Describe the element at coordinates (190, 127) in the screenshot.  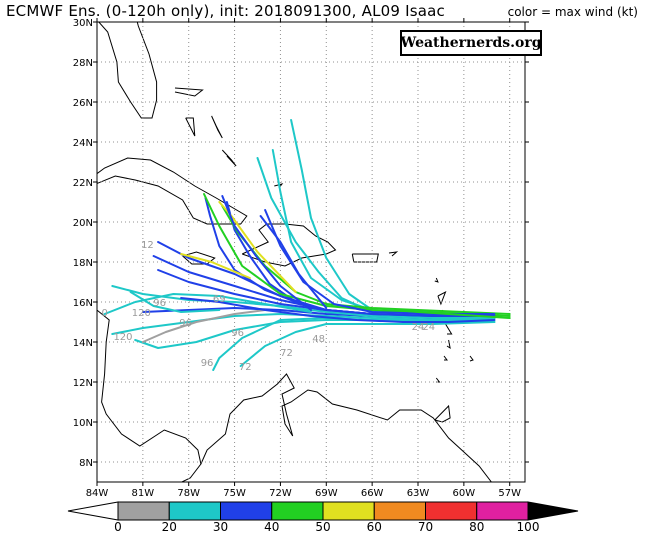
I see `coastline-bahamas-a` at that location.